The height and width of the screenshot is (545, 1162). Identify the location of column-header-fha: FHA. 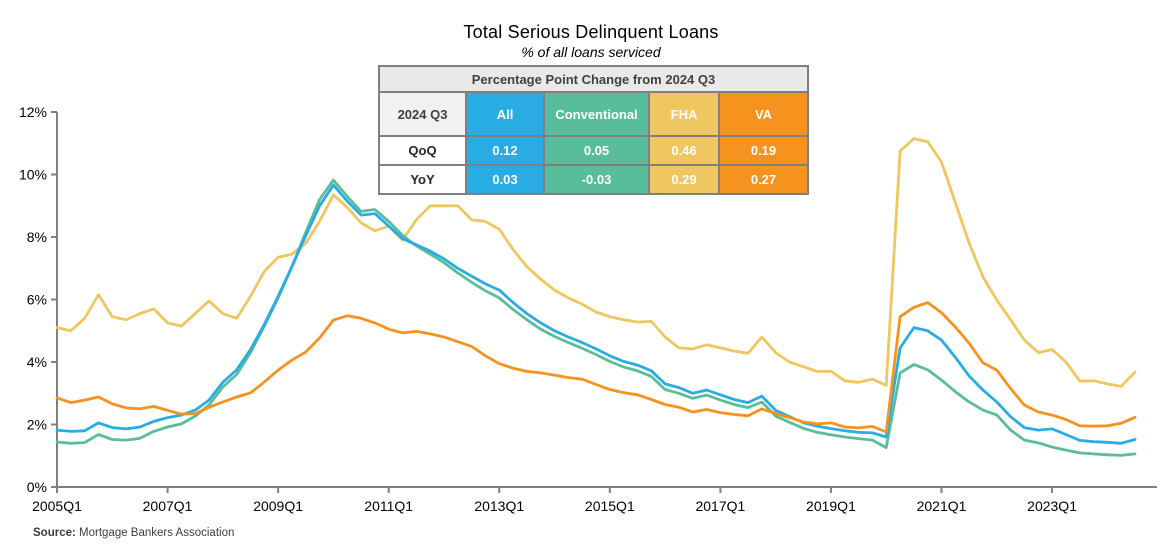
(684, 114).